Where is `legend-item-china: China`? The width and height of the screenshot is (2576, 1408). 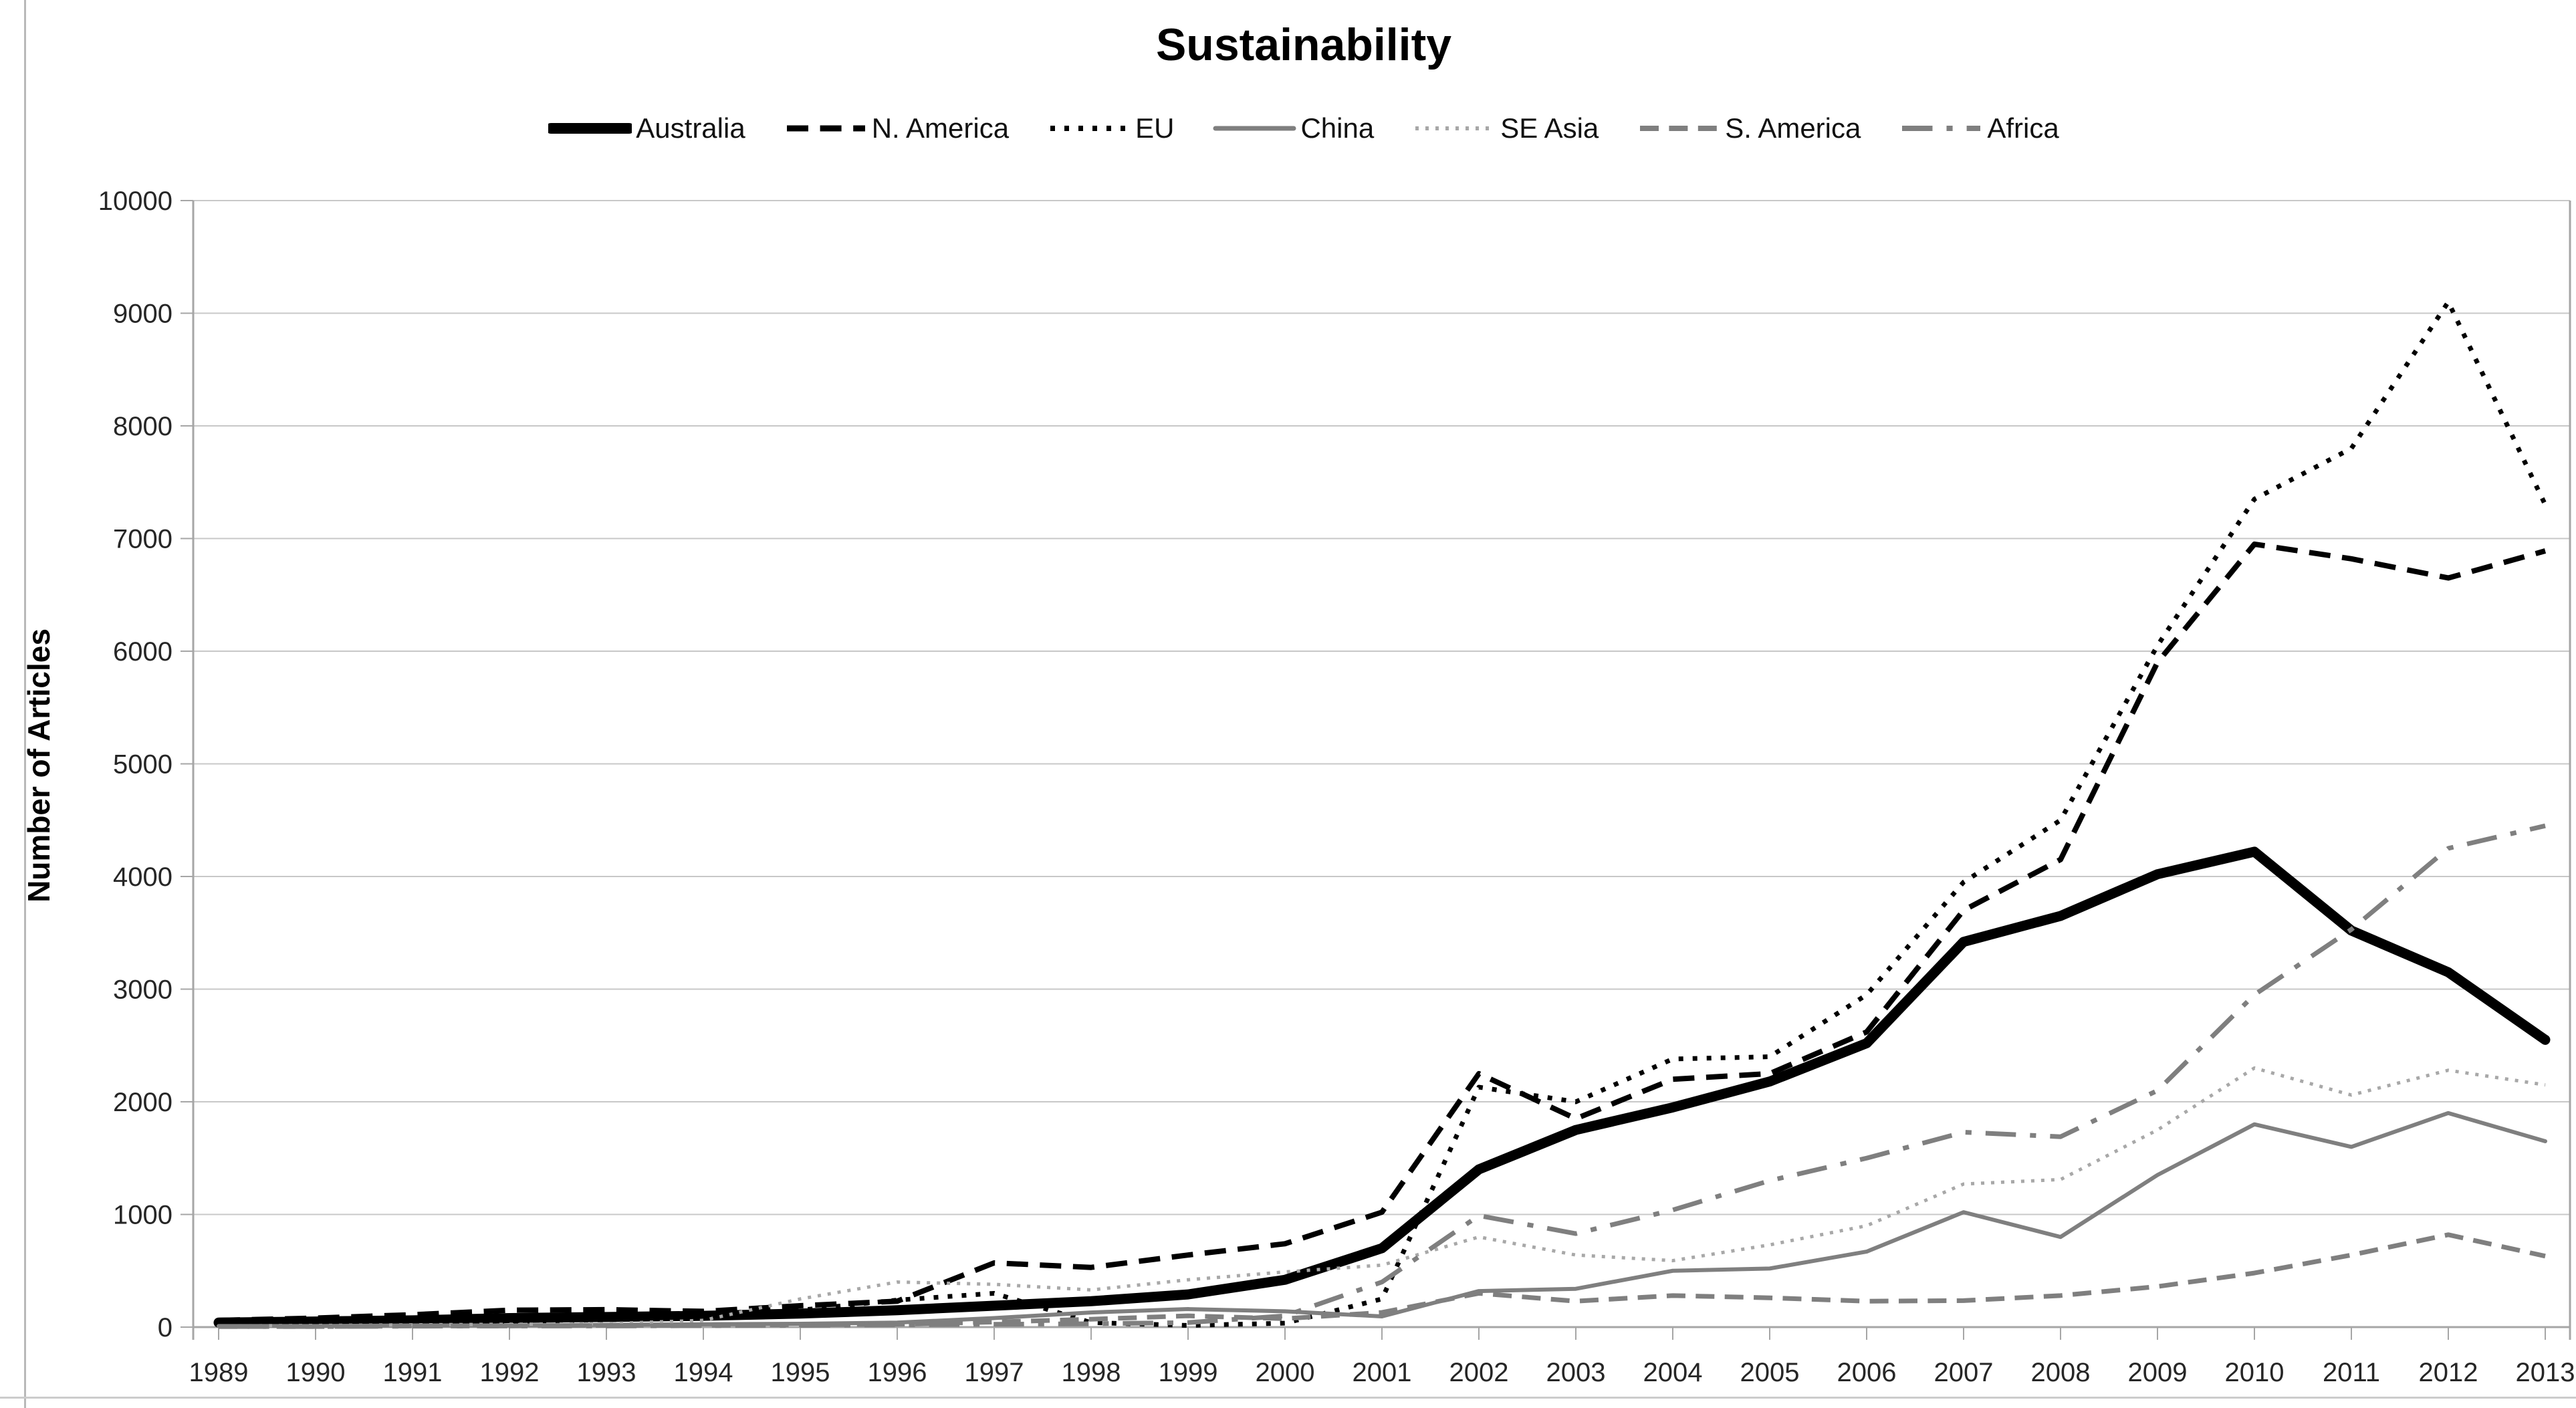 legend-item-china: China is located at coordinates (1293, 128).